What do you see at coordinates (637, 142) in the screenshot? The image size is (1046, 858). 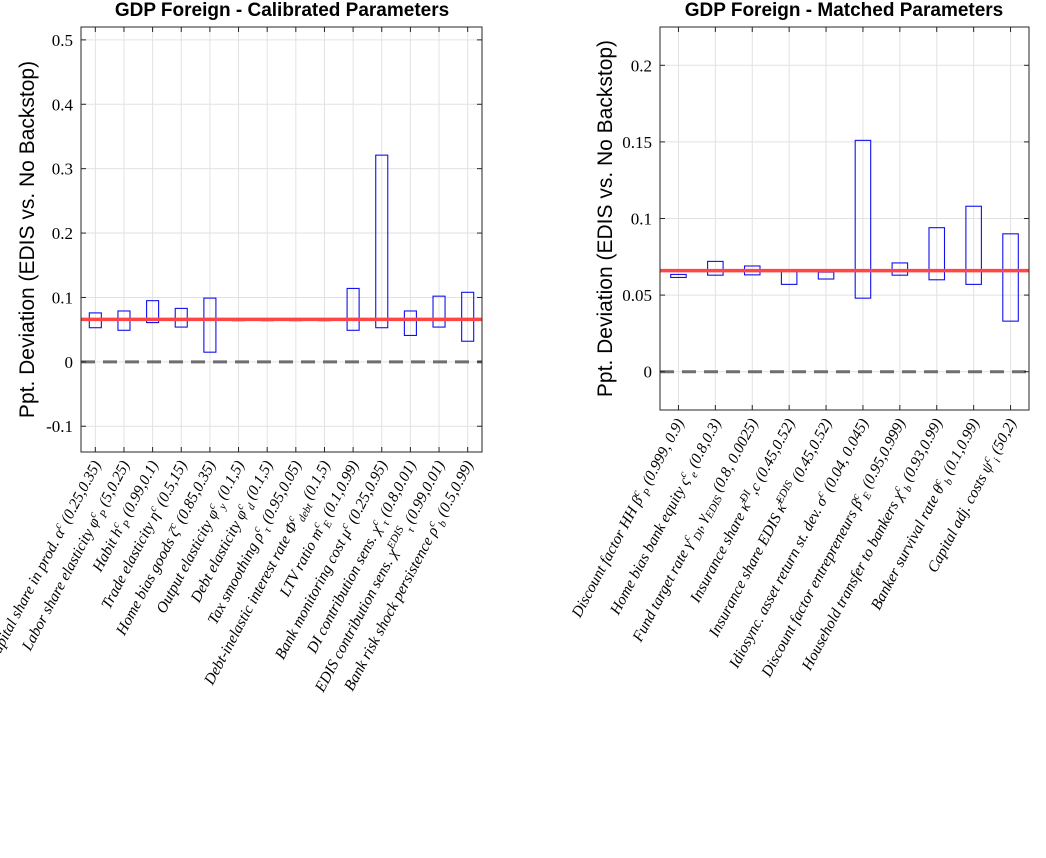 I see `y-tick-label: 0.15` at bounding box center [637, 142].